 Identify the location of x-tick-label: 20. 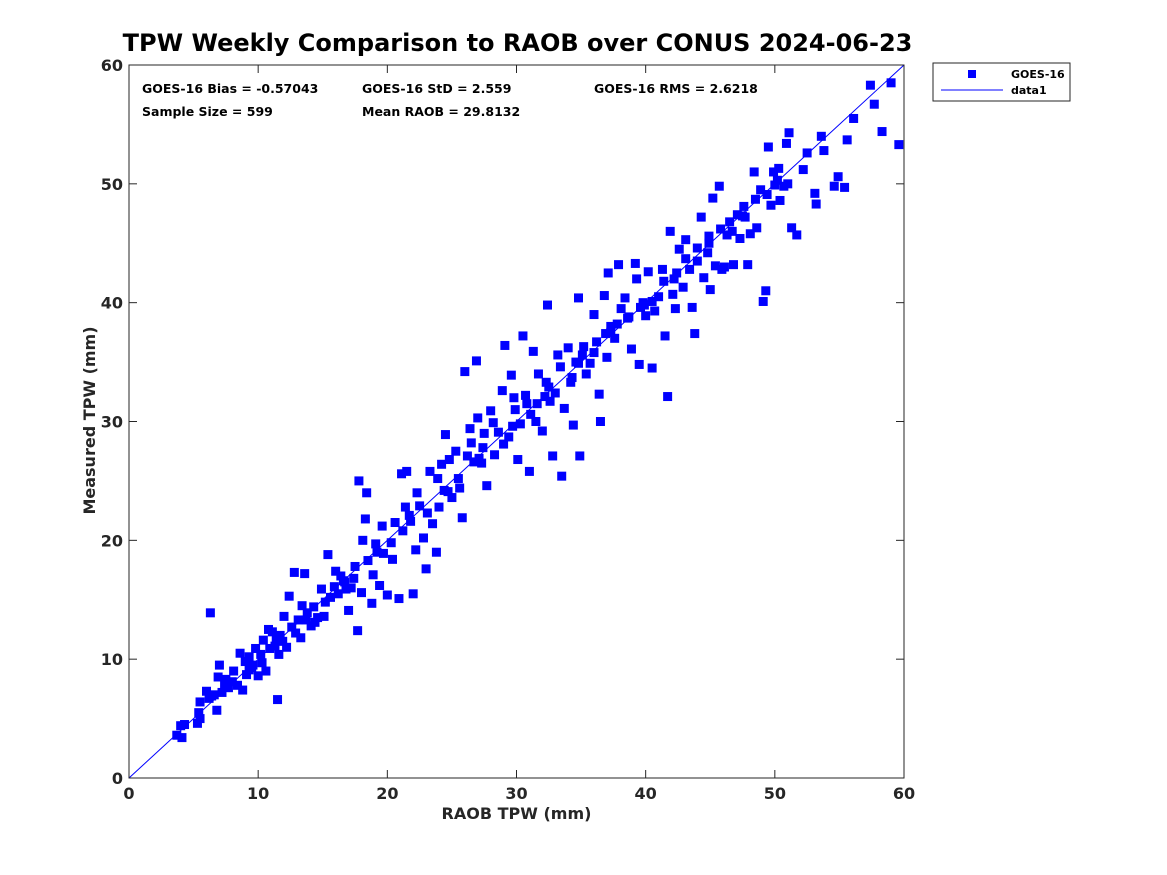
(387, 793).